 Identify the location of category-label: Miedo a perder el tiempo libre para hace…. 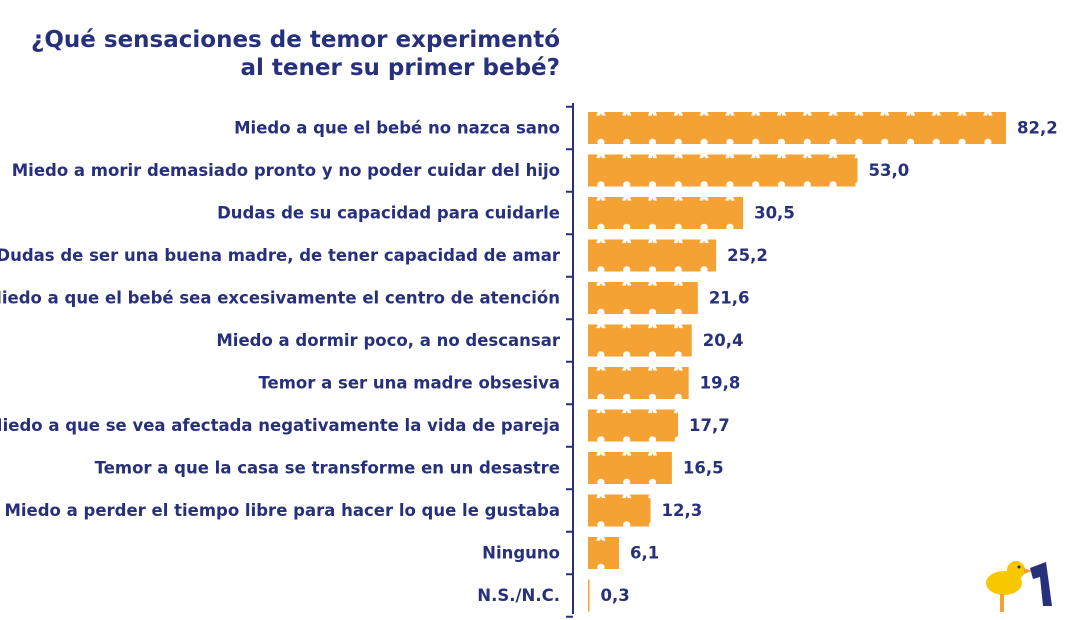
(282, 510).